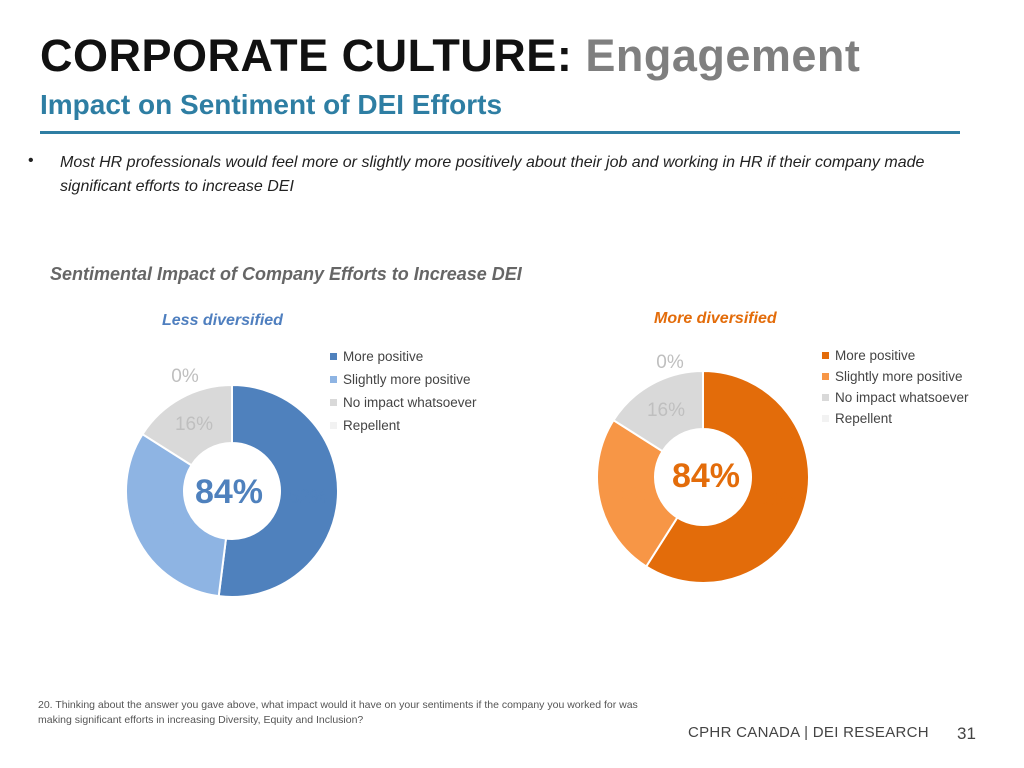  Describe the element at coordinates (500, 132) in the screenshot. I see `title-divider` at that location.